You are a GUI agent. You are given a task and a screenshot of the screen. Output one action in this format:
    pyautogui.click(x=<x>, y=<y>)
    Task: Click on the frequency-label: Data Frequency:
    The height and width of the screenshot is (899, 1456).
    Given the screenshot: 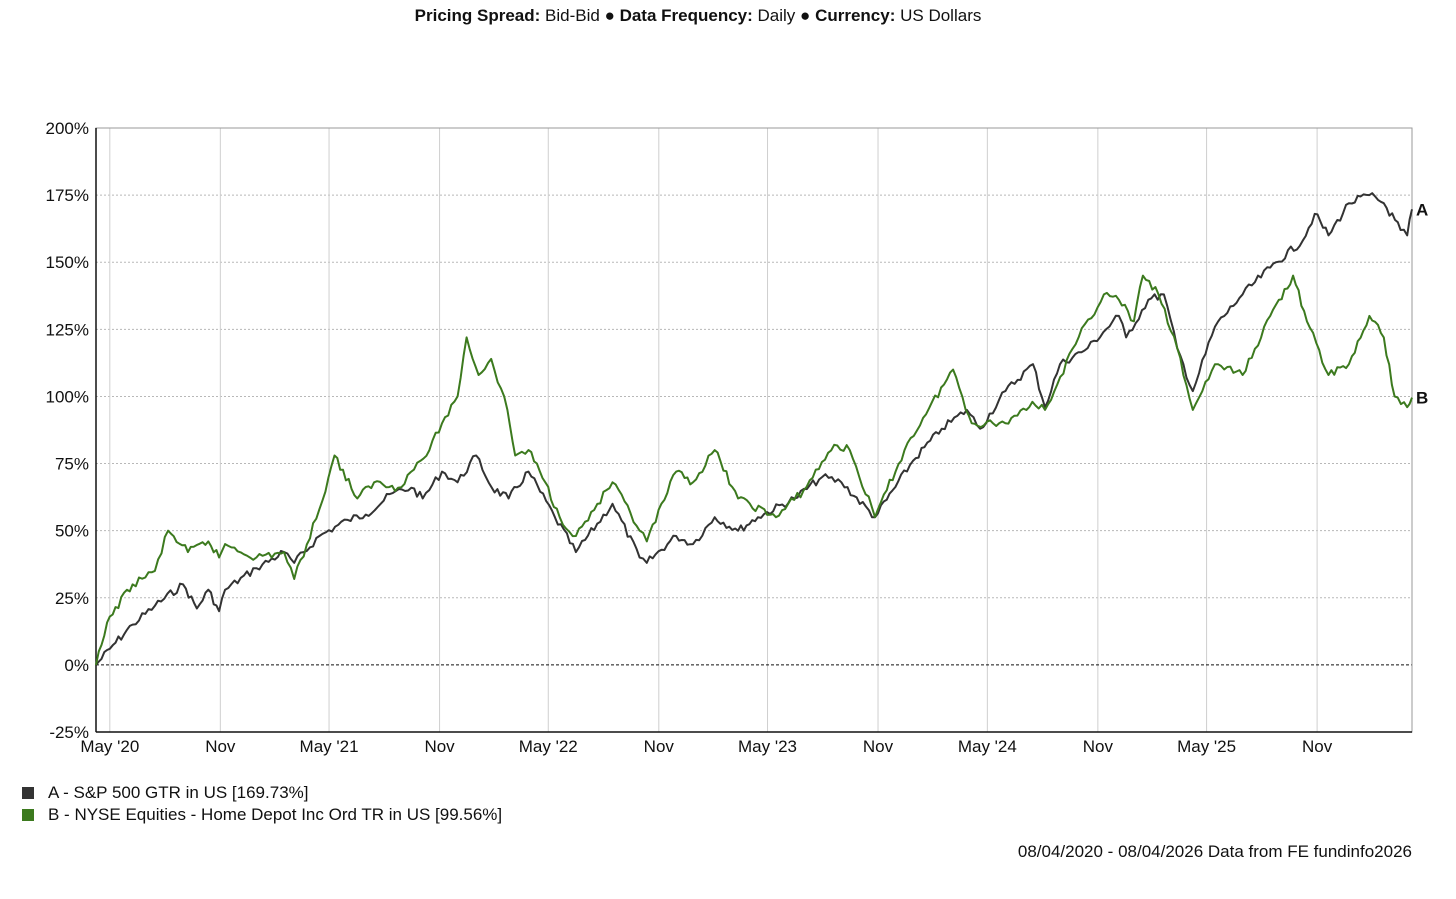 What is the action you would take?
    pyautogui.click(x=686, y=15)
    